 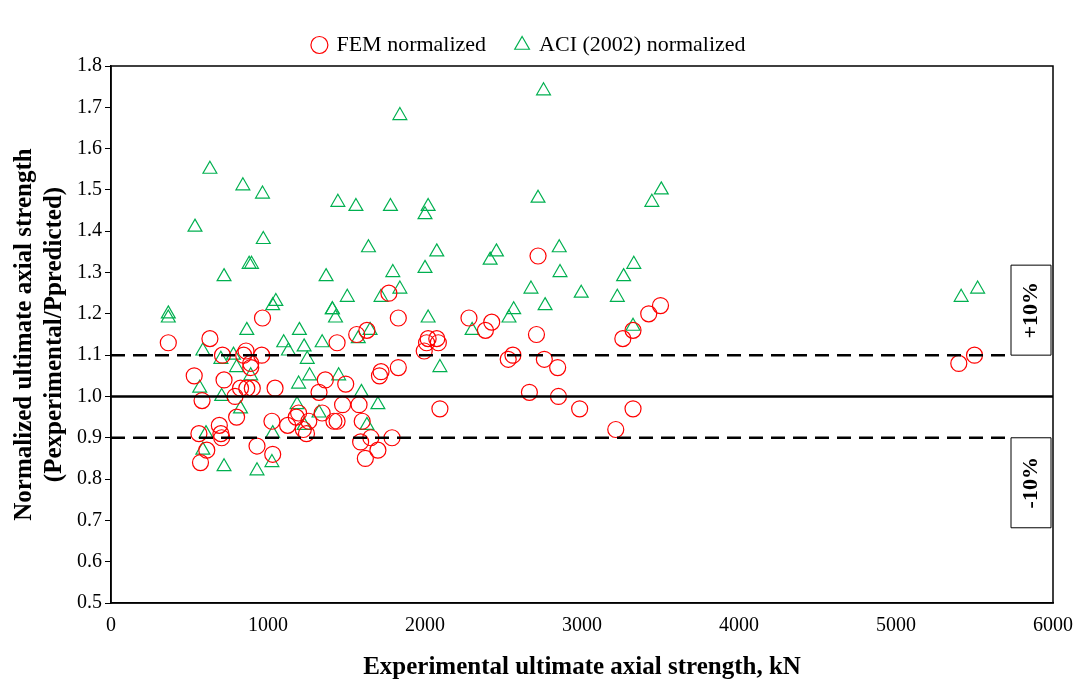 I want to click on y-tick-label: 1.3, so click(x=89, y=270).